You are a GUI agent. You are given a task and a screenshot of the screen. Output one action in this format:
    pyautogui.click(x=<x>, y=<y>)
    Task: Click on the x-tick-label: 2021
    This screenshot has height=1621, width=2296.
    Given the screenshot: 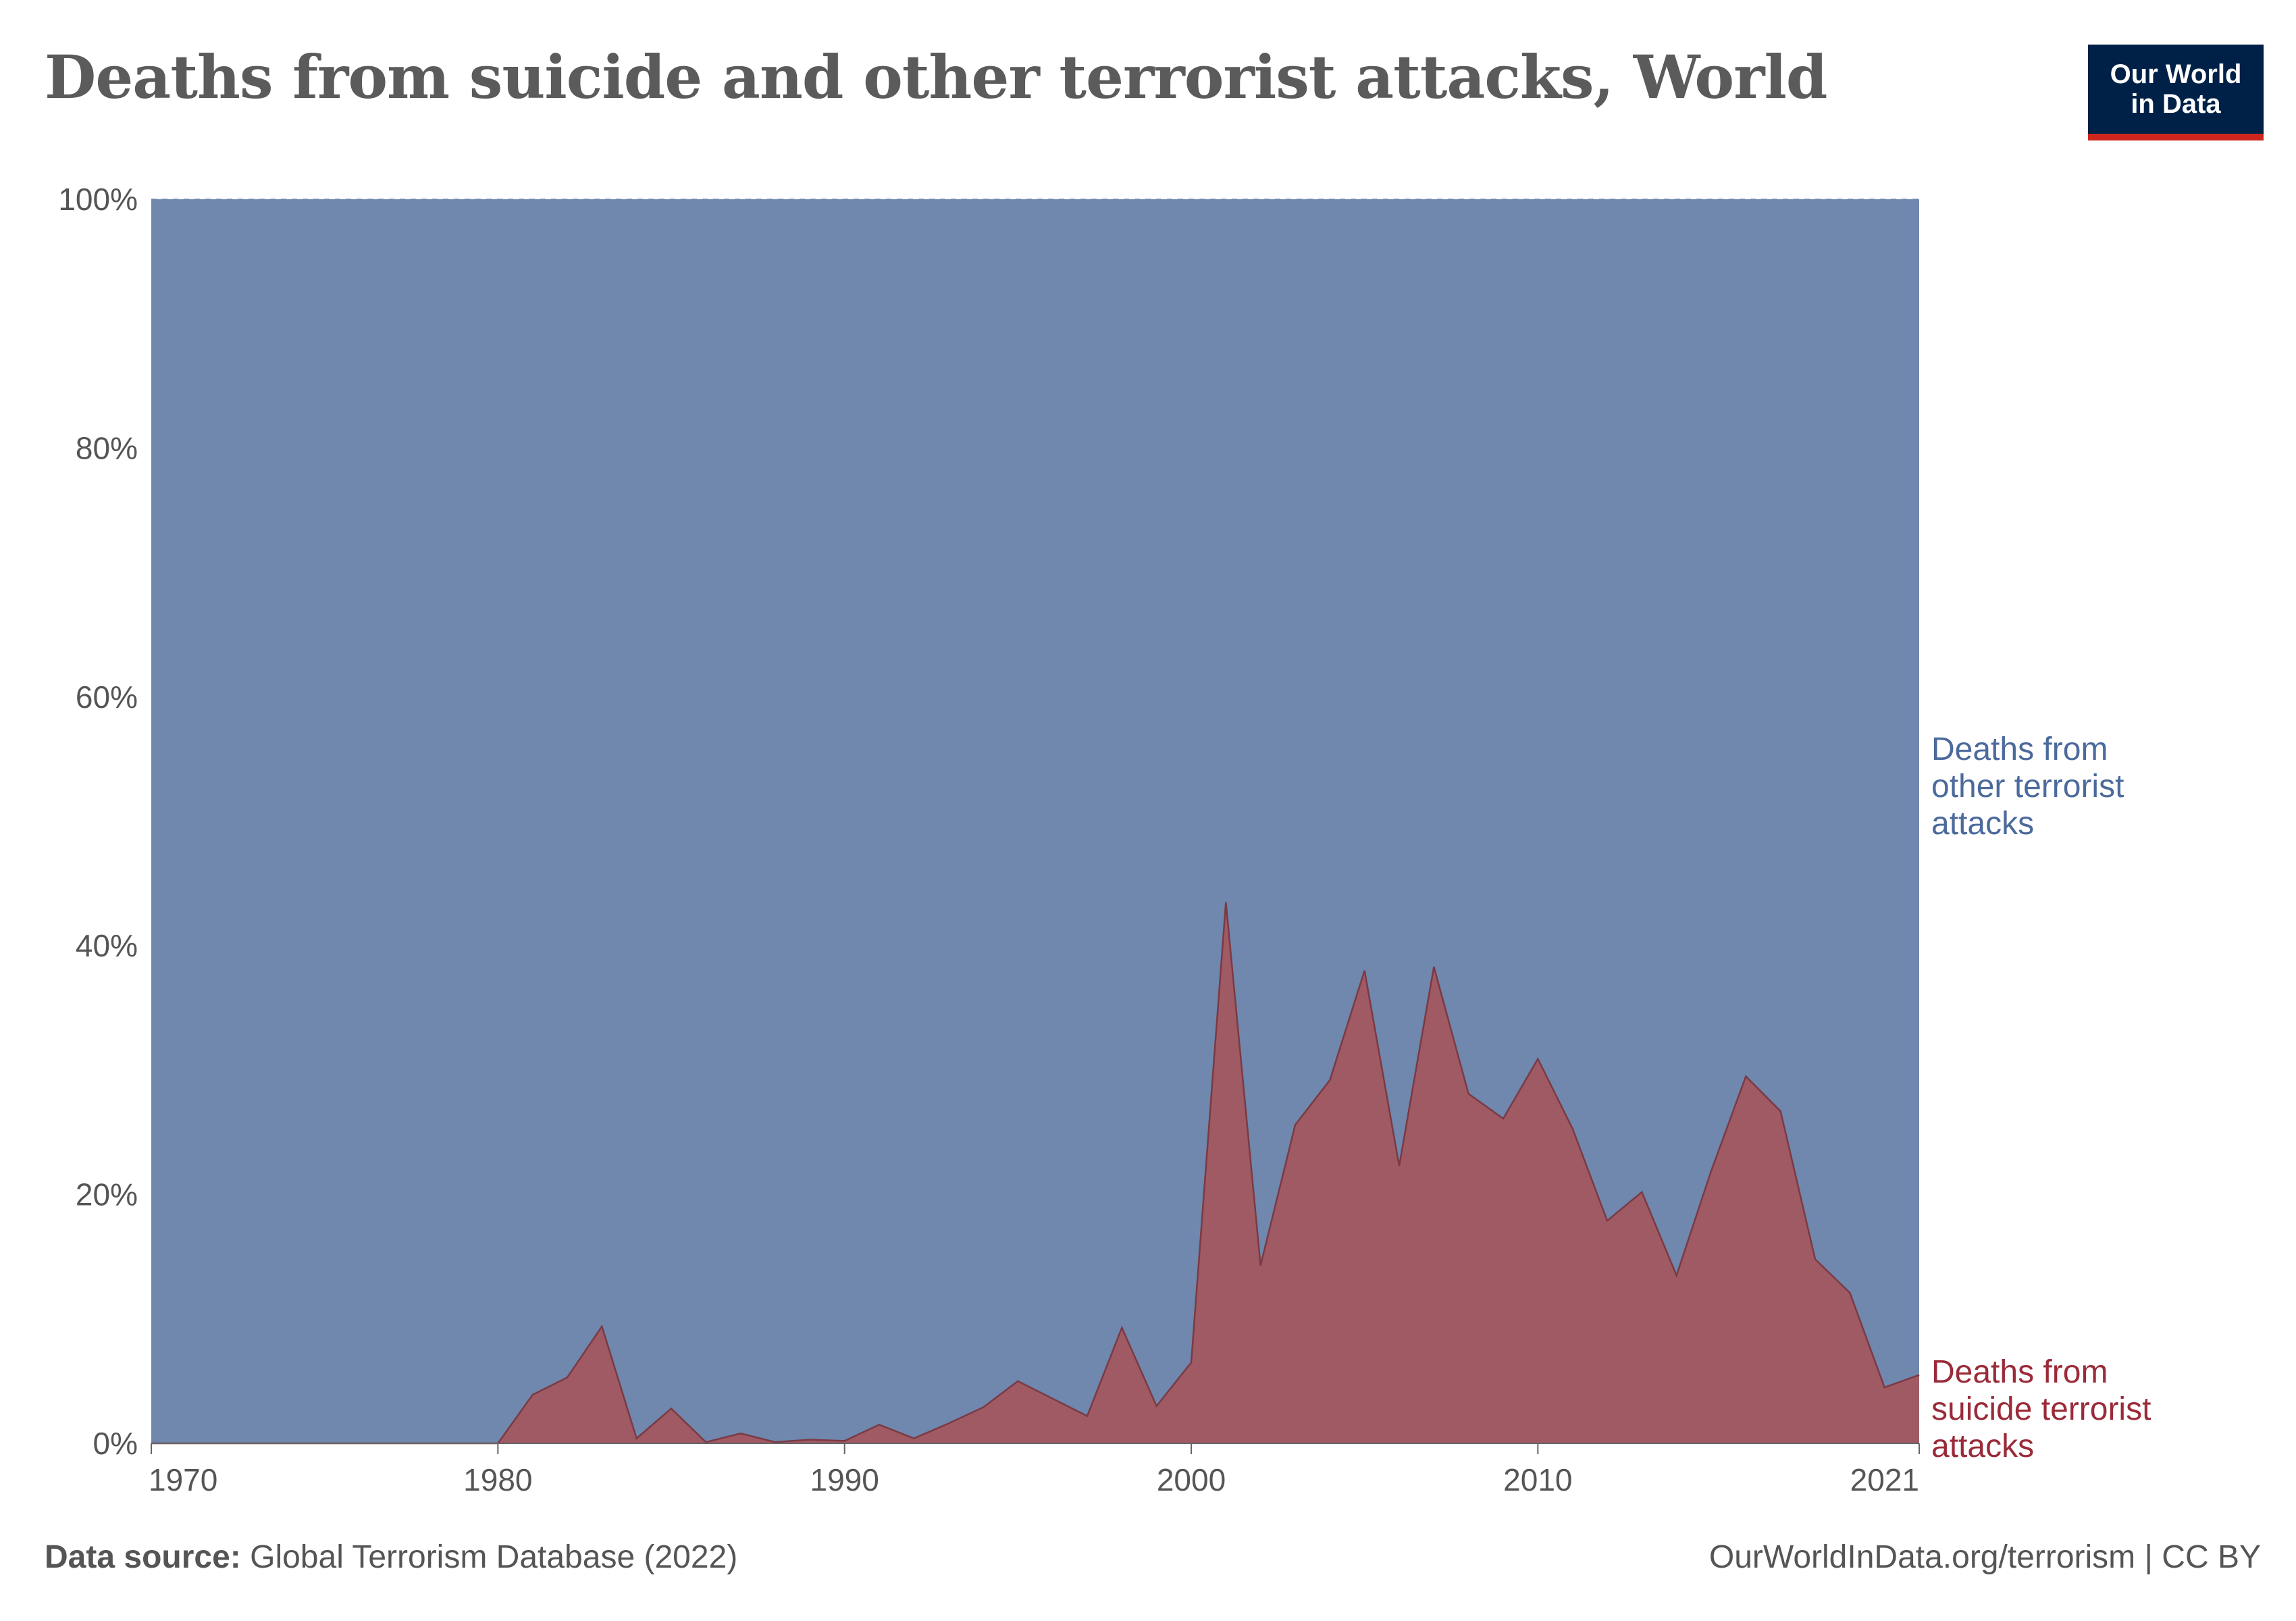 What is the action you would take?
    pyautogui.click(x=1884, y=1479)
    